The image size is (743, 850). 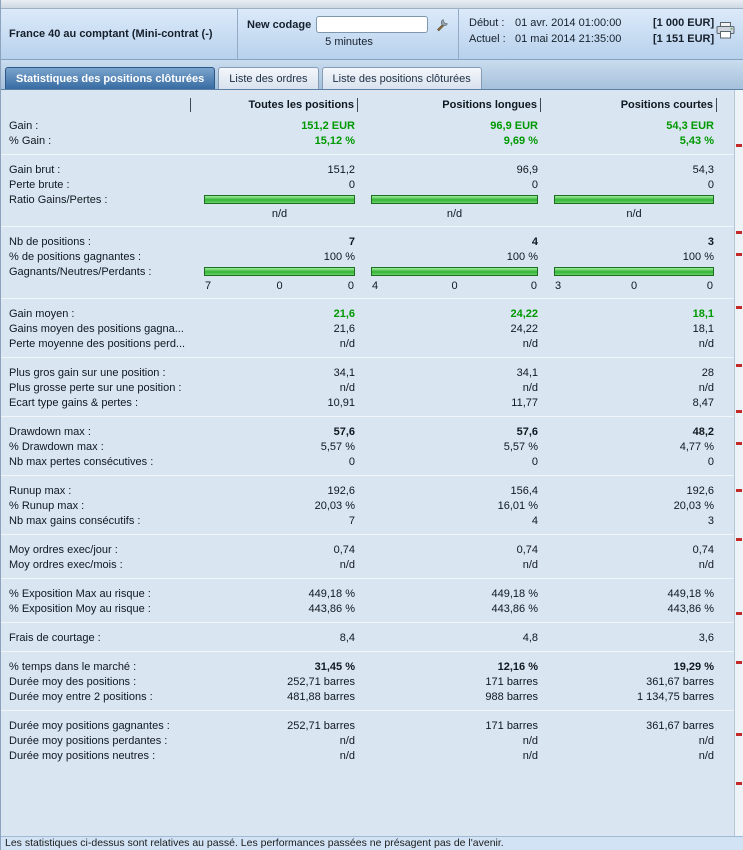 I want to click on stat-label: Plus grosse perte sur une position :, so click(x=95, y=387).